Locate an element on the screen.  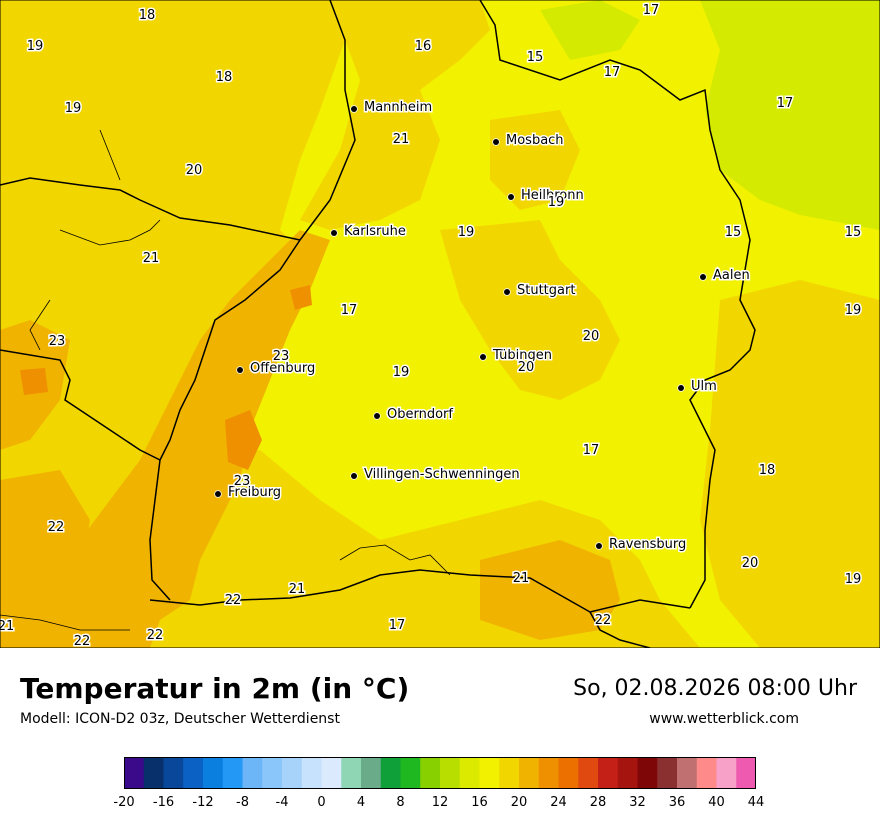
legend-tick-labels: -20 -16 -12 -8 -4 0 4 8 12 16 20 24 28 32 36 40 44 is located at coordinates (440, 805).